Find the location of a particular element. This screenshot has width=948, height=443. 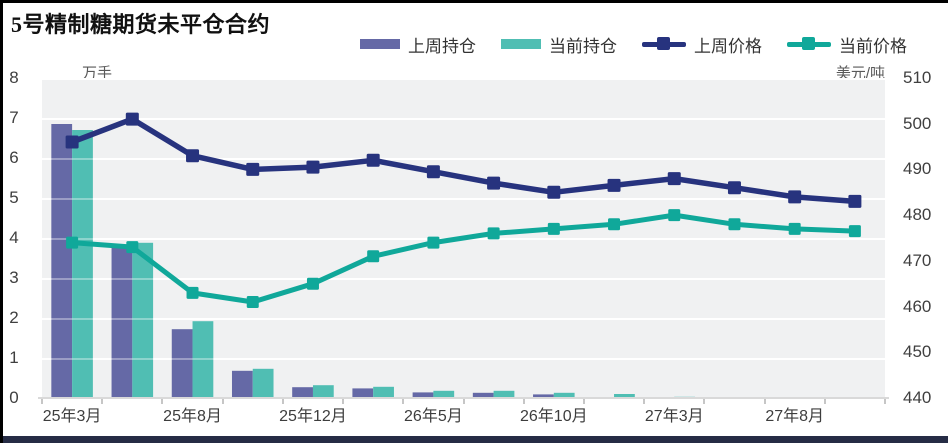

right-axis-tick-label: 480 is located at coordinates (917, 215).